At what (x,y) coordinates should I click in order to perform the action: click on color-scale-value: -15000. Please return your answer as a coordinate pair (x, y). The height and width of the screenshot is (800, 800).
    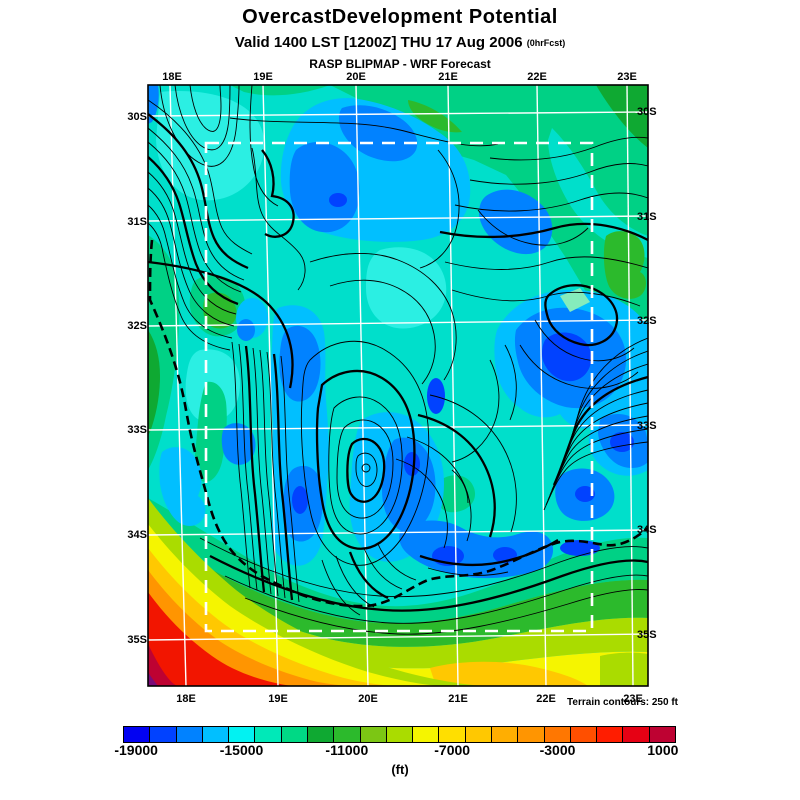
    Looking at the image, I should click on (241, 750).